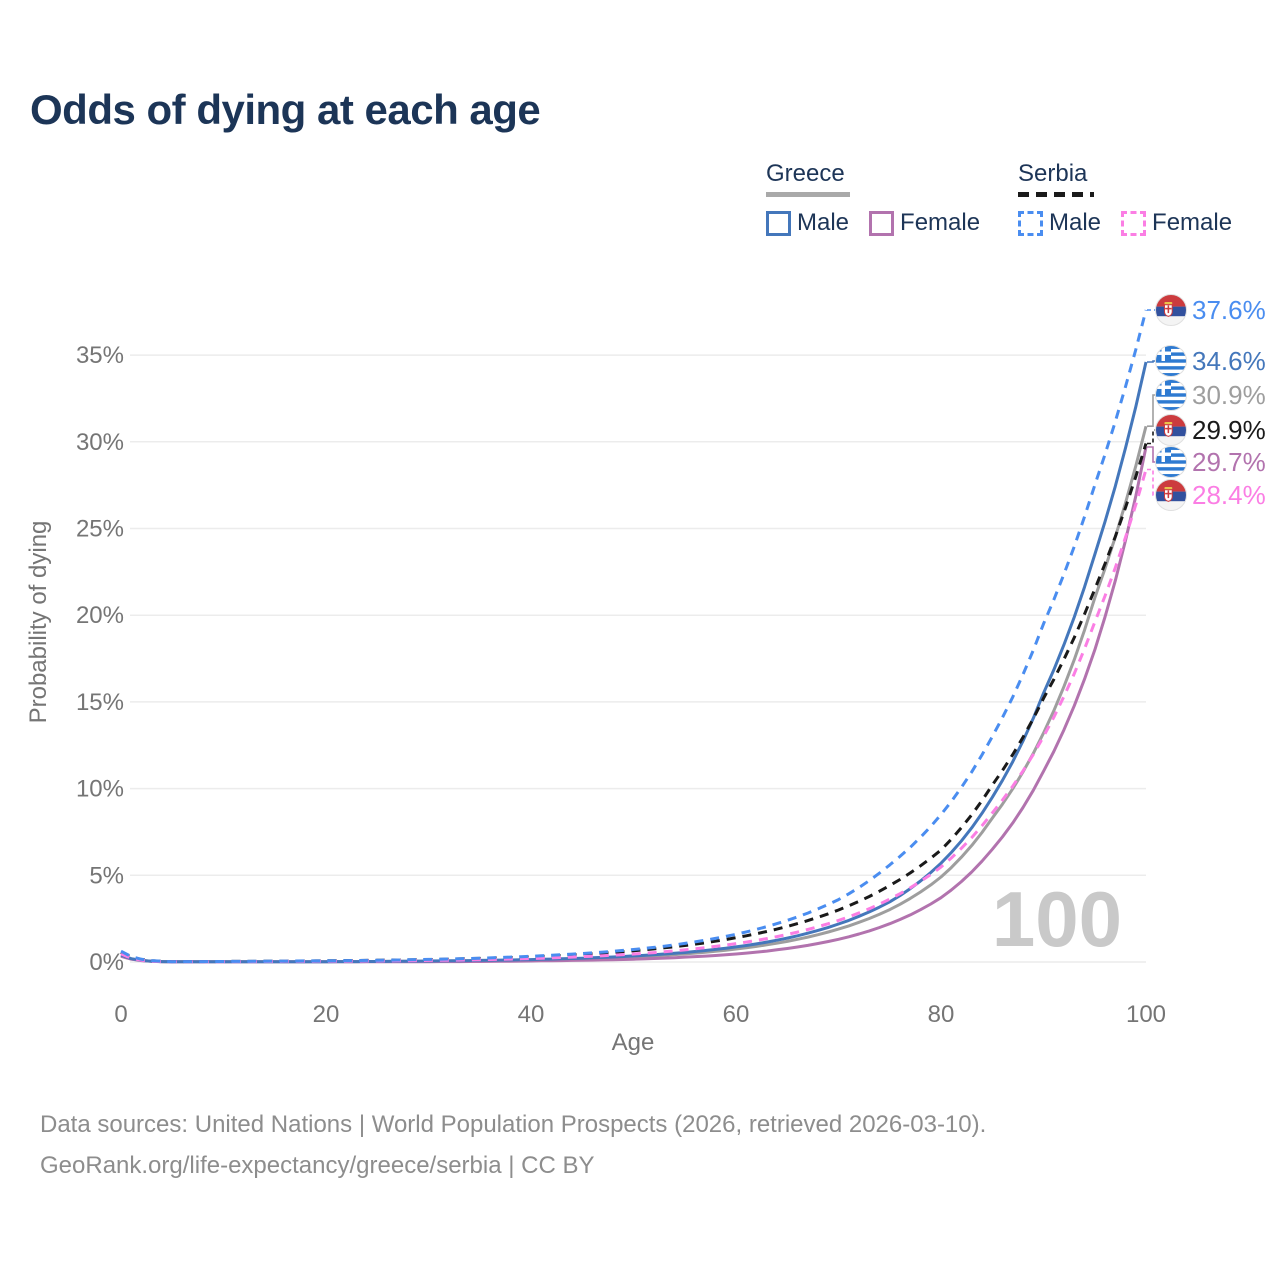  I want to click on end-value-label: 34.6%, so click(1229, 361).